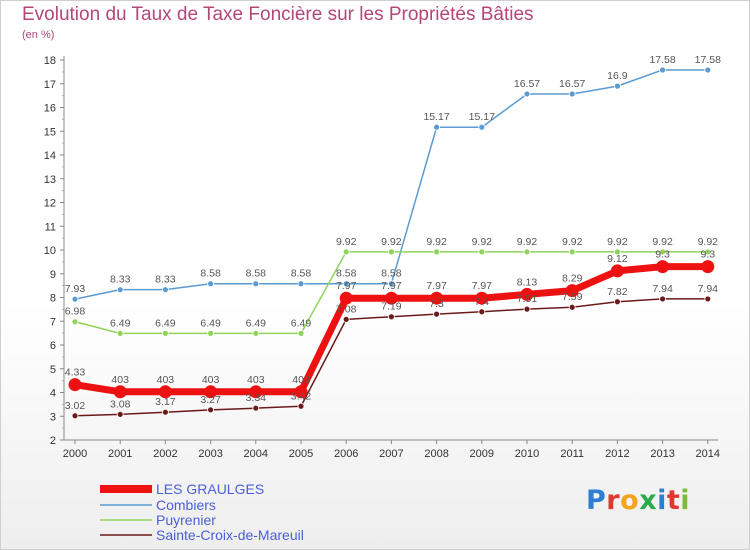 The image size is (750, 550). What do you see at coordinates (481, 302) in the screenshot?
I see `data-label: 7.4` at bounding box center [481, 302].